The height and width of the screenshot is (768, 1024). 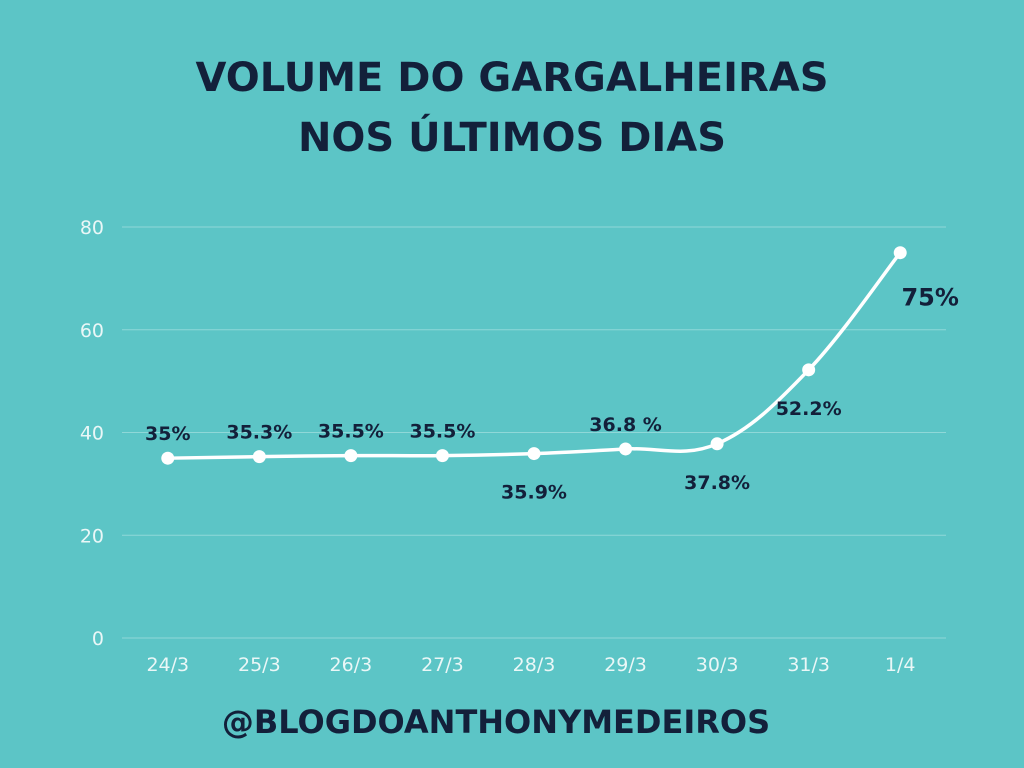 I want to click on data-label-0: 35%, so click(x=167, y=434).